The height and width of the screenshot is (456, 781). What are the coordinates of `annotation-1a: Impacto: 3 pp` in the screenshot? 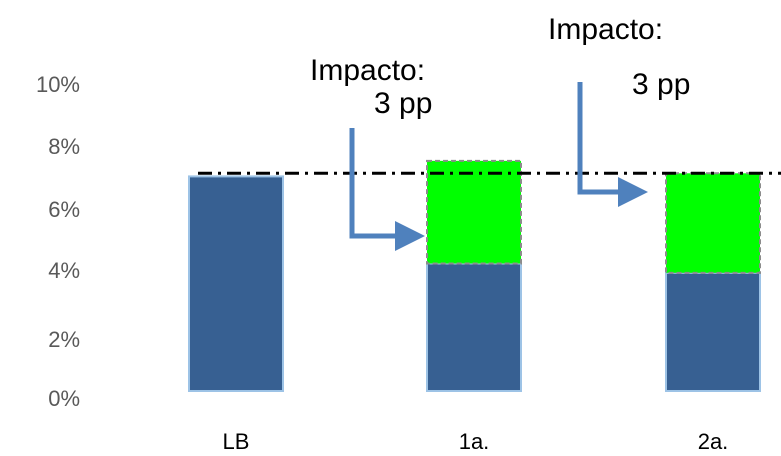 It's located at (371, 152).